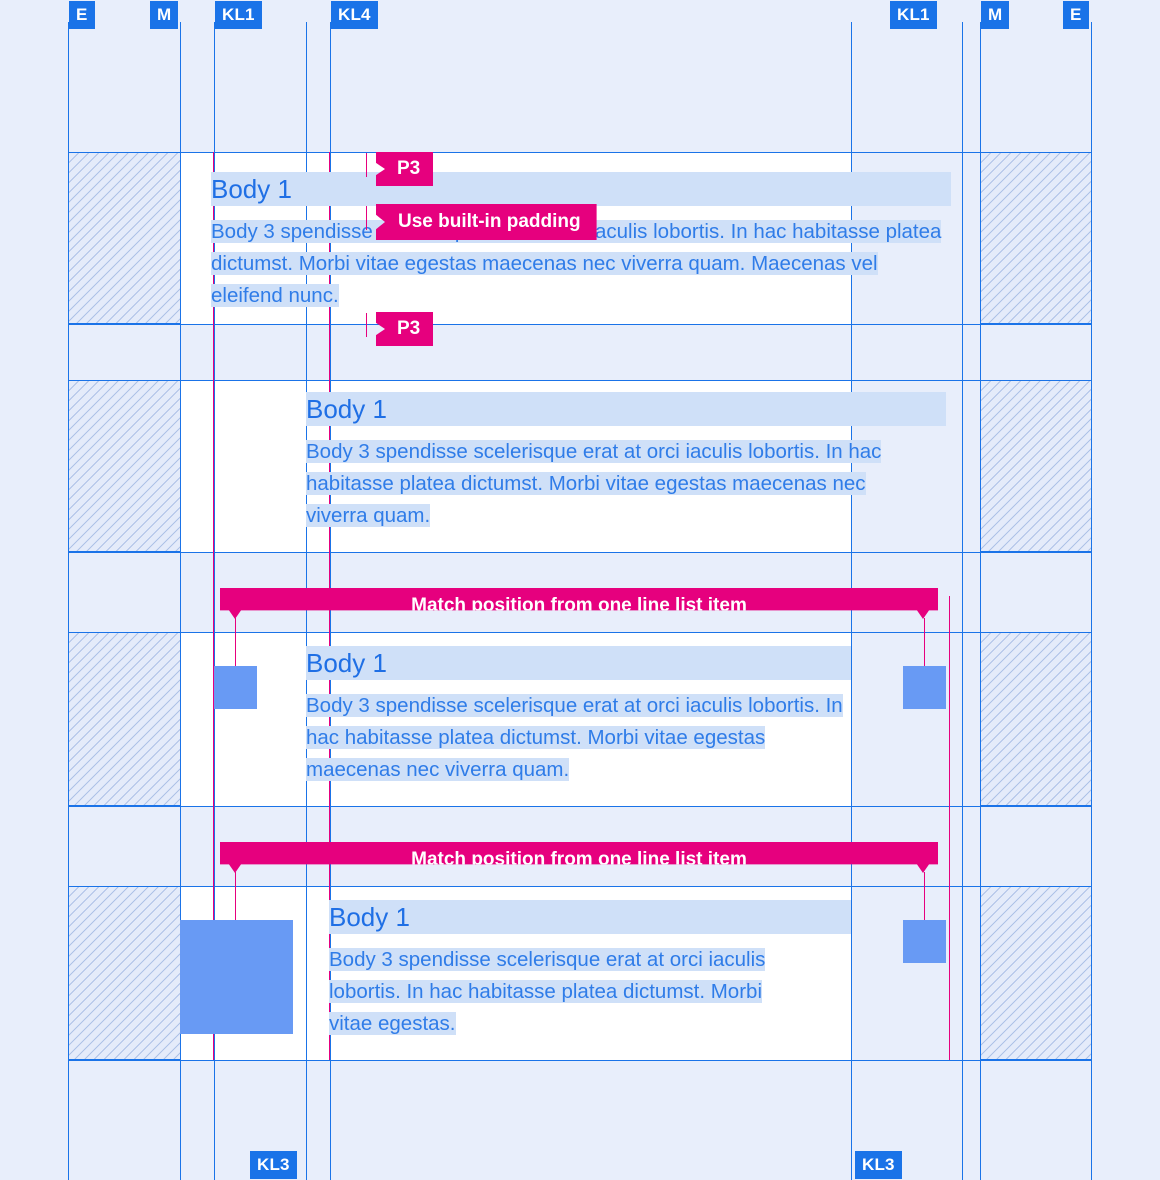  What do you see at coordinates (580, 886) in the screenshot?
I see `row-separator-4-top` at bounding box center [580, 886].